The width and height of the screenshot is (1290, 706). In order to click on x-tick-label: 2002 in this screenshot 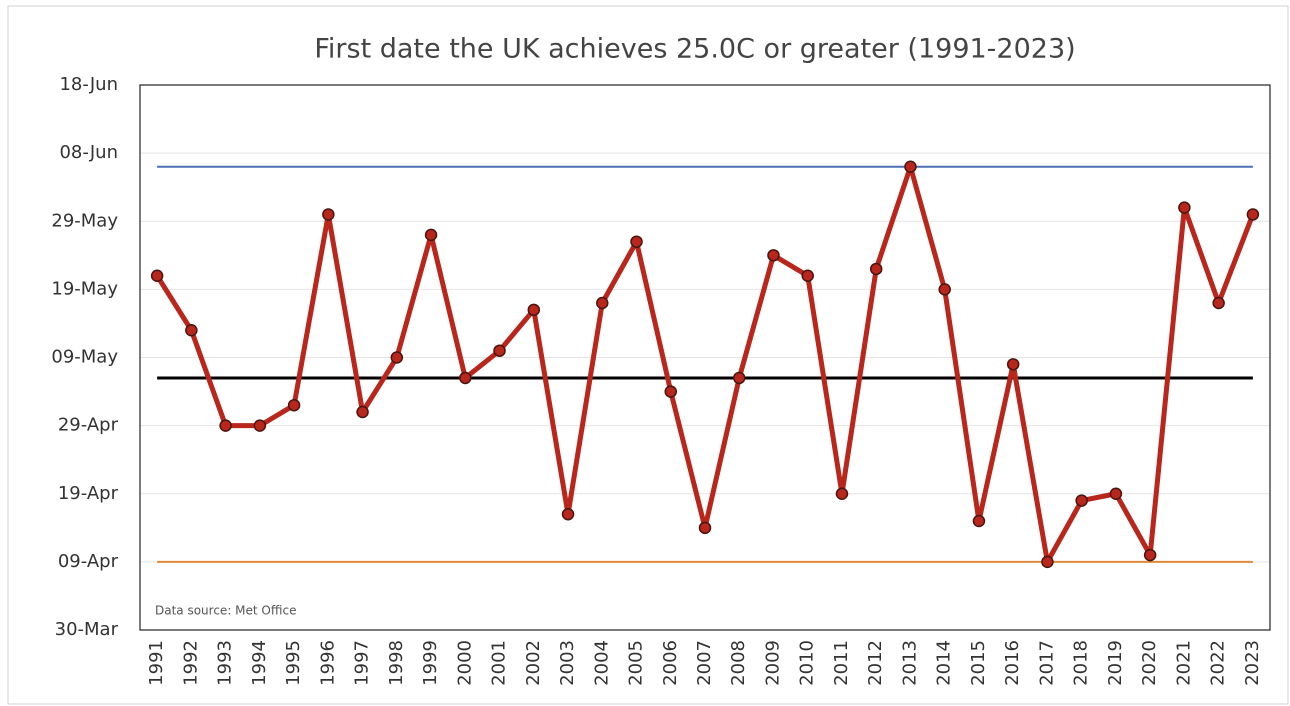, I will do `click(533, 663)`.